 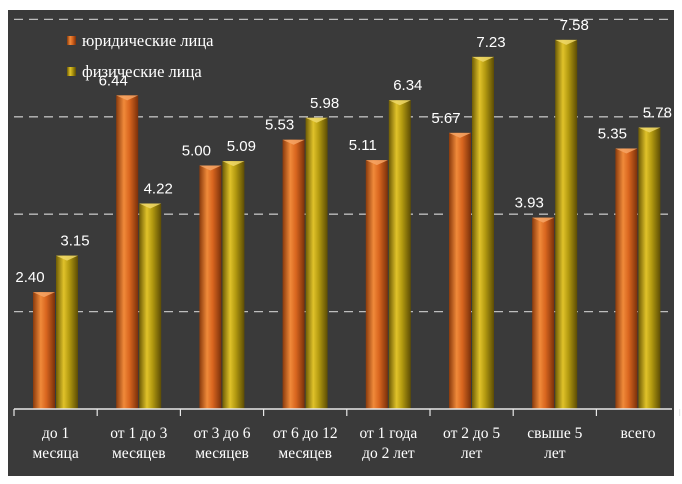 I want to click on value-label: 5.35, so click(x=612, y=133).